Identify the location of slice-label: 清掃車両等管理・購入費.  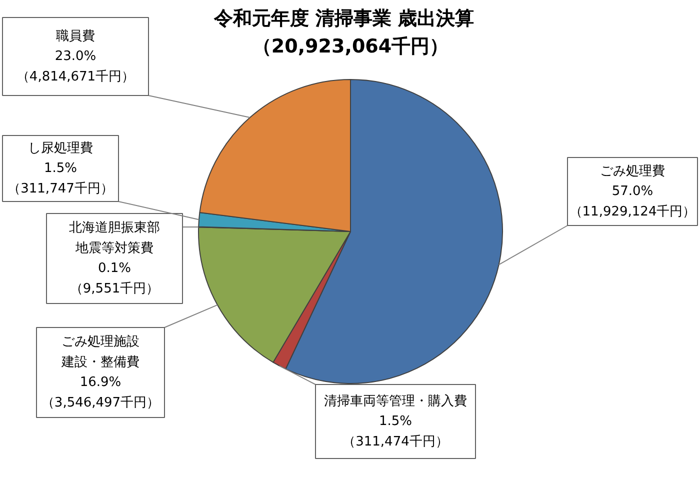
(395, 401).